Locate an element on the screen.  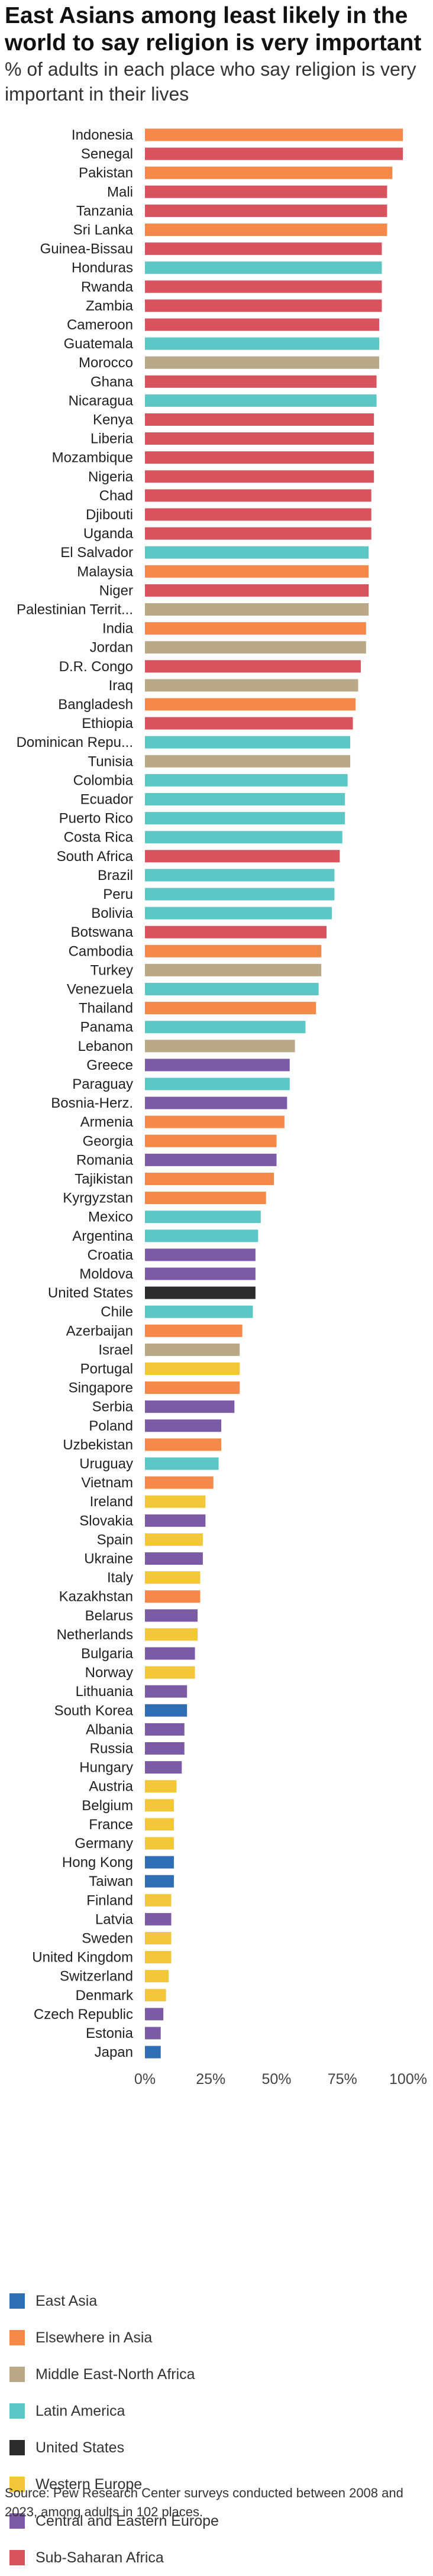
bar-switzerland is located at coordinates (157, 1977).